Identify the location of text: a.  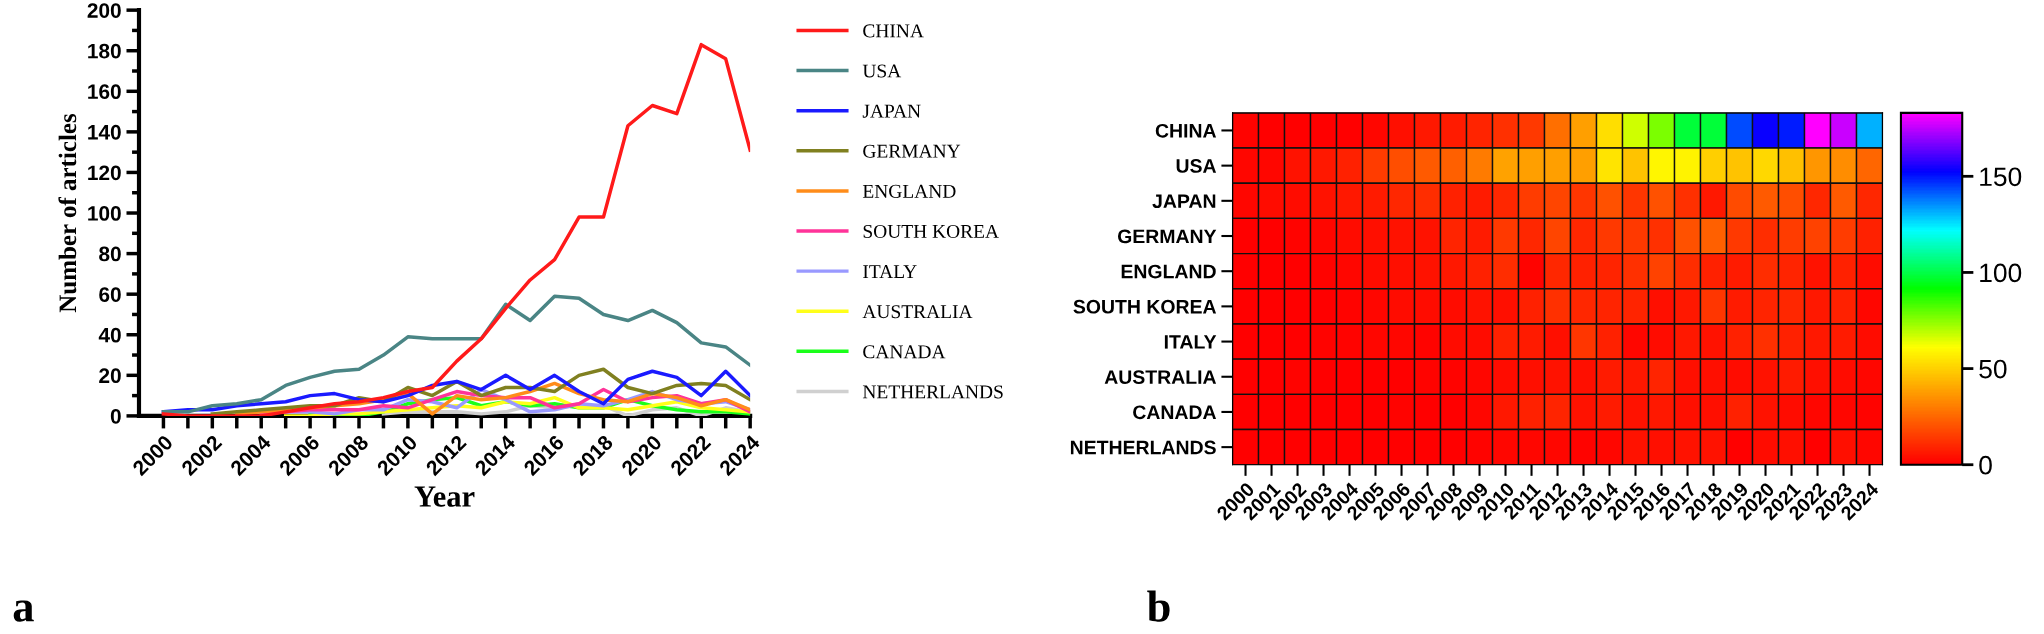
(23, 611).